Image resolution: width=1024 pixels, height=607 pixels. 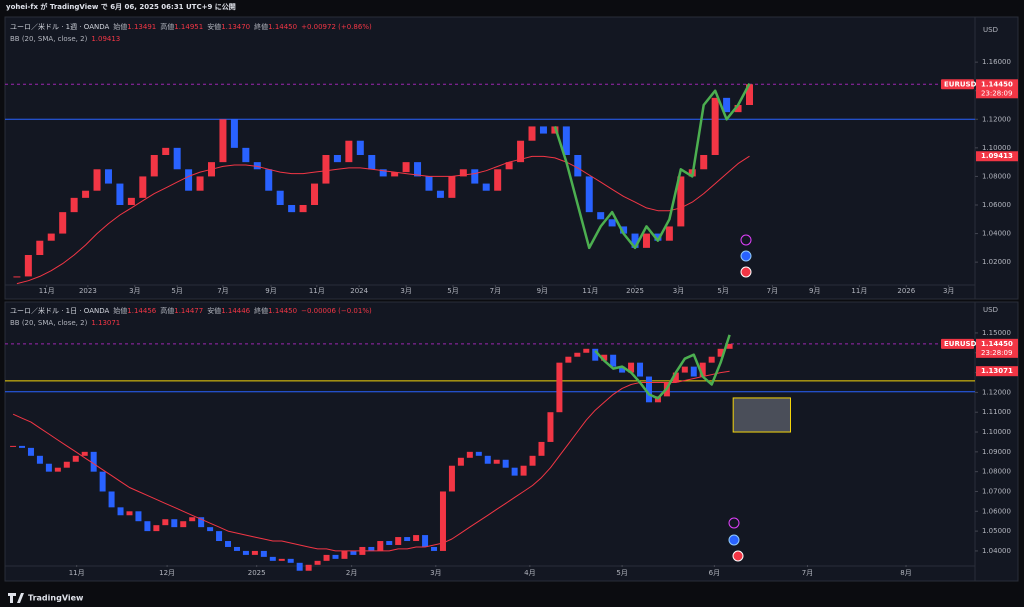 What do you see at coordinates (176, 291) in the screenshot?
I see `x-tick-label: 5月` at bounding box center [176, 291].